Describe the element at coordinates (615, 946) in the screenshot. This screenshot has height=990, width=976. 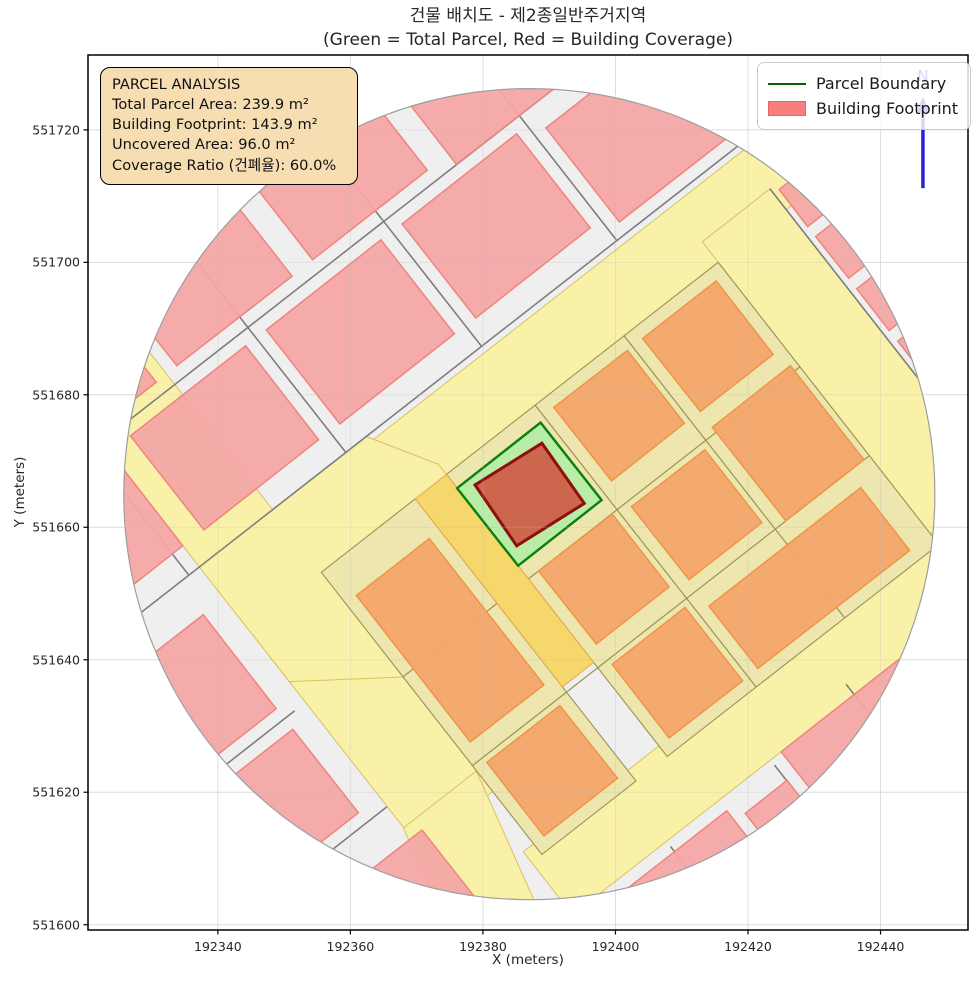
I see `x-tick-label: 192400` at that location.